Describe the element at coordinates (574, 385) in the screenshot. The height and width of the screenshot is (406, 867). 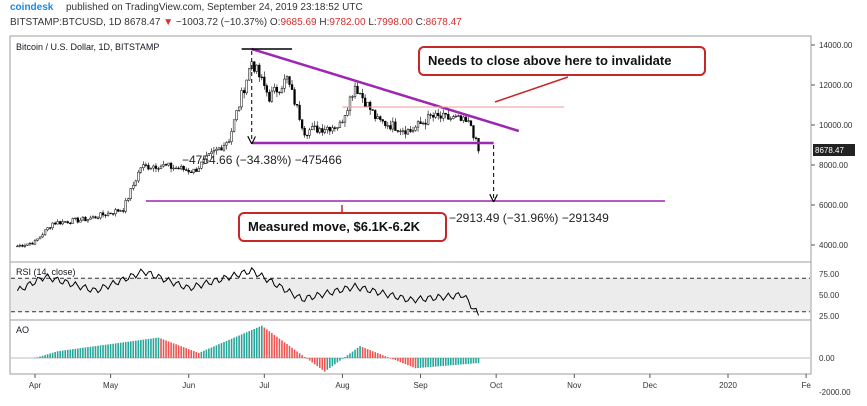
I see `time-tick-label: Nov` at that location.